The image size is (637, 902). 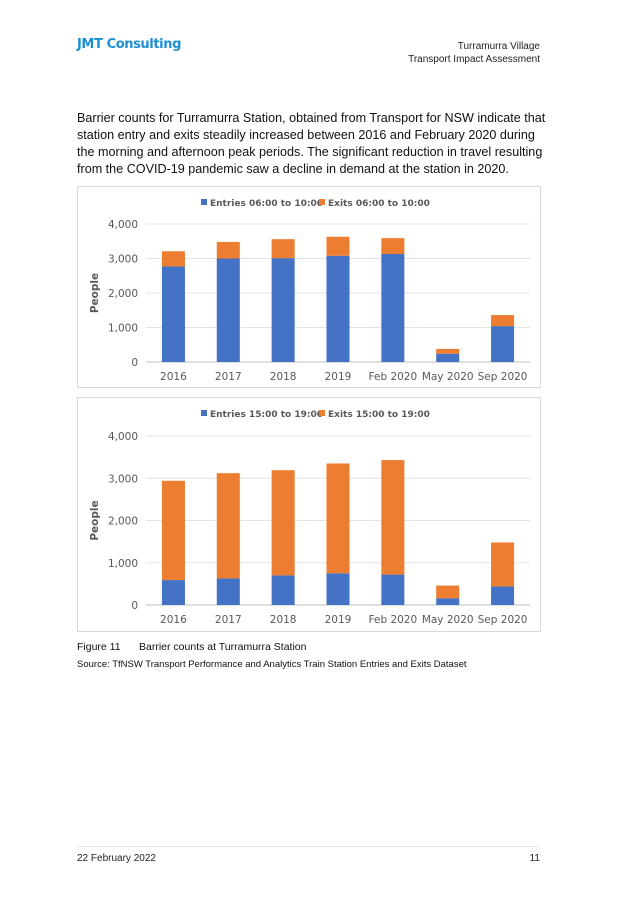 I want to click on am-chart-x-tick-label: 2019, so click(x=338, y=377).